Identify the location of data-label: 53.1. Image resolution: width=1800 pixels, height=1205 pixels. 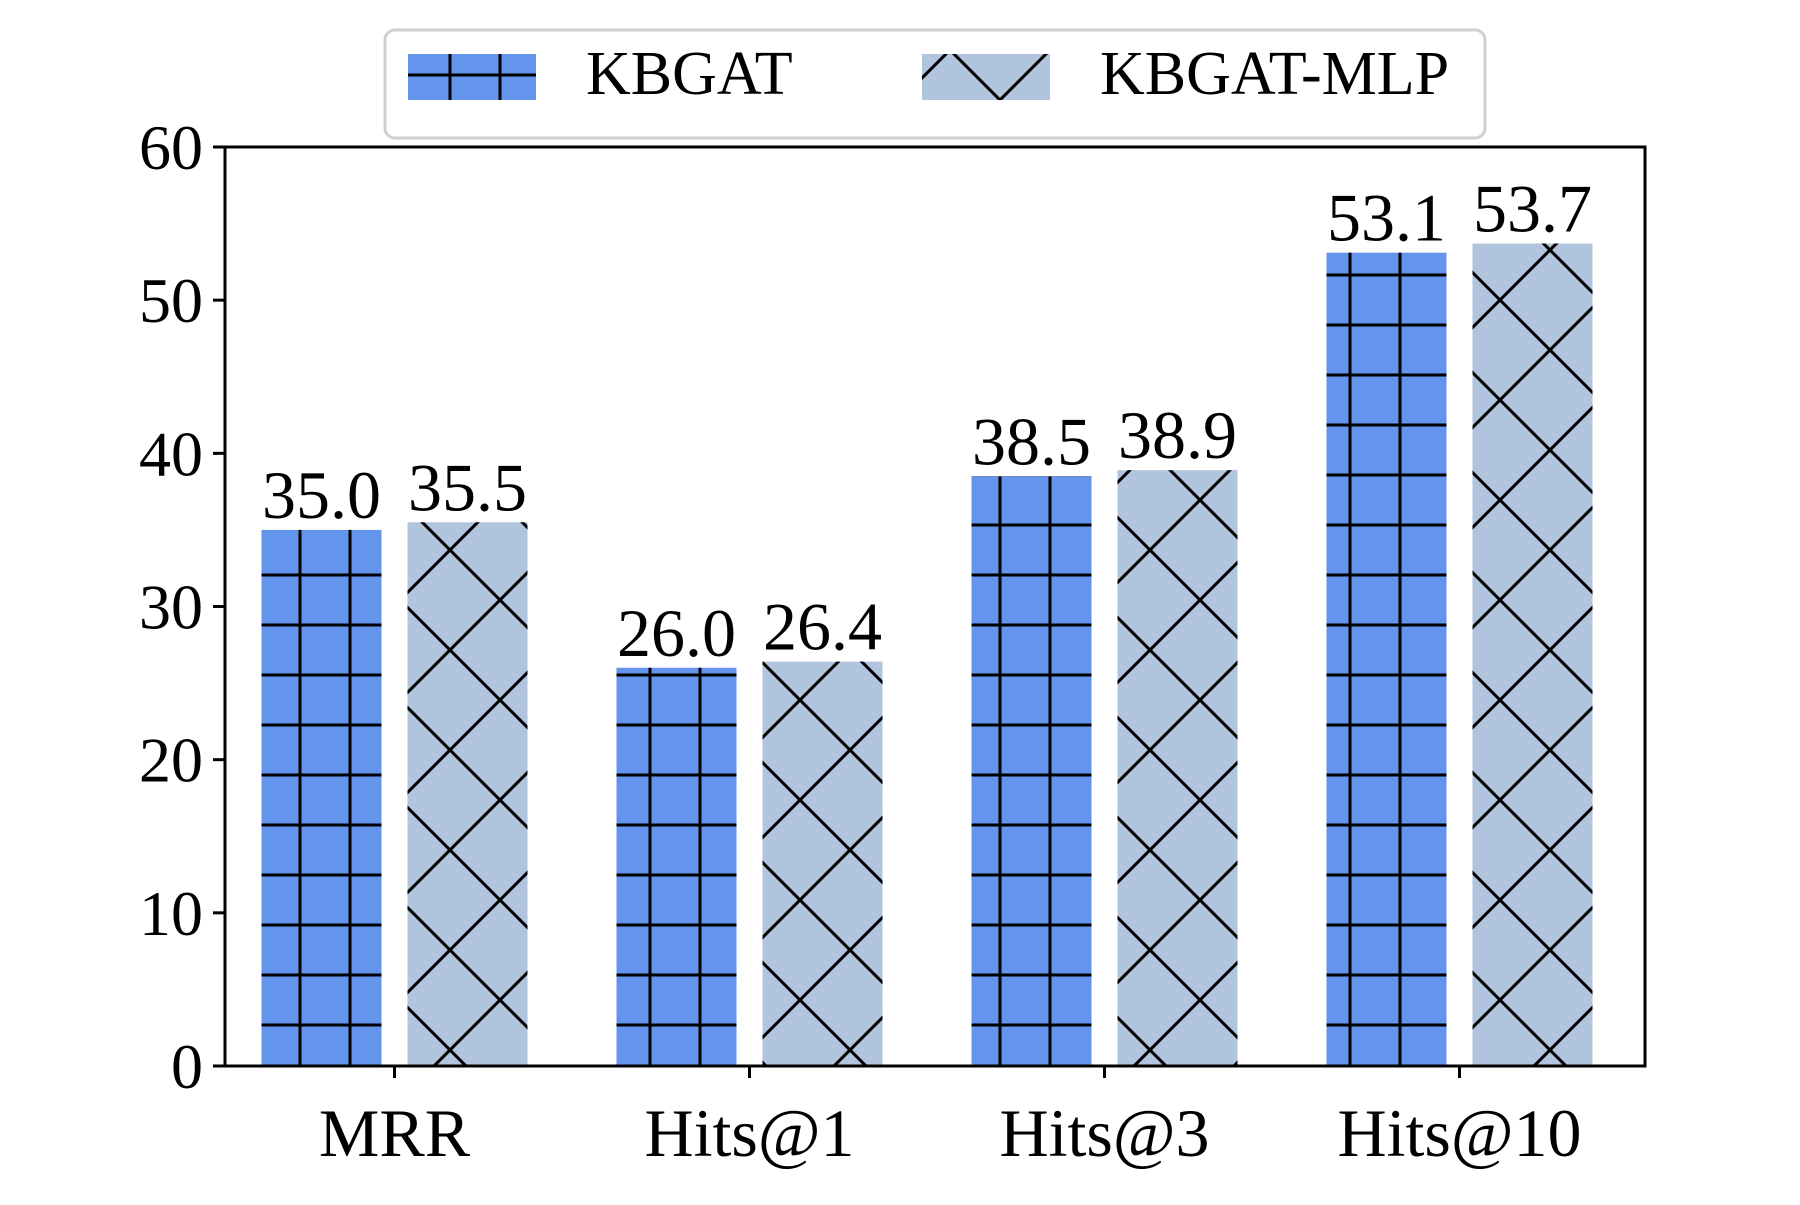
(1386, 218).